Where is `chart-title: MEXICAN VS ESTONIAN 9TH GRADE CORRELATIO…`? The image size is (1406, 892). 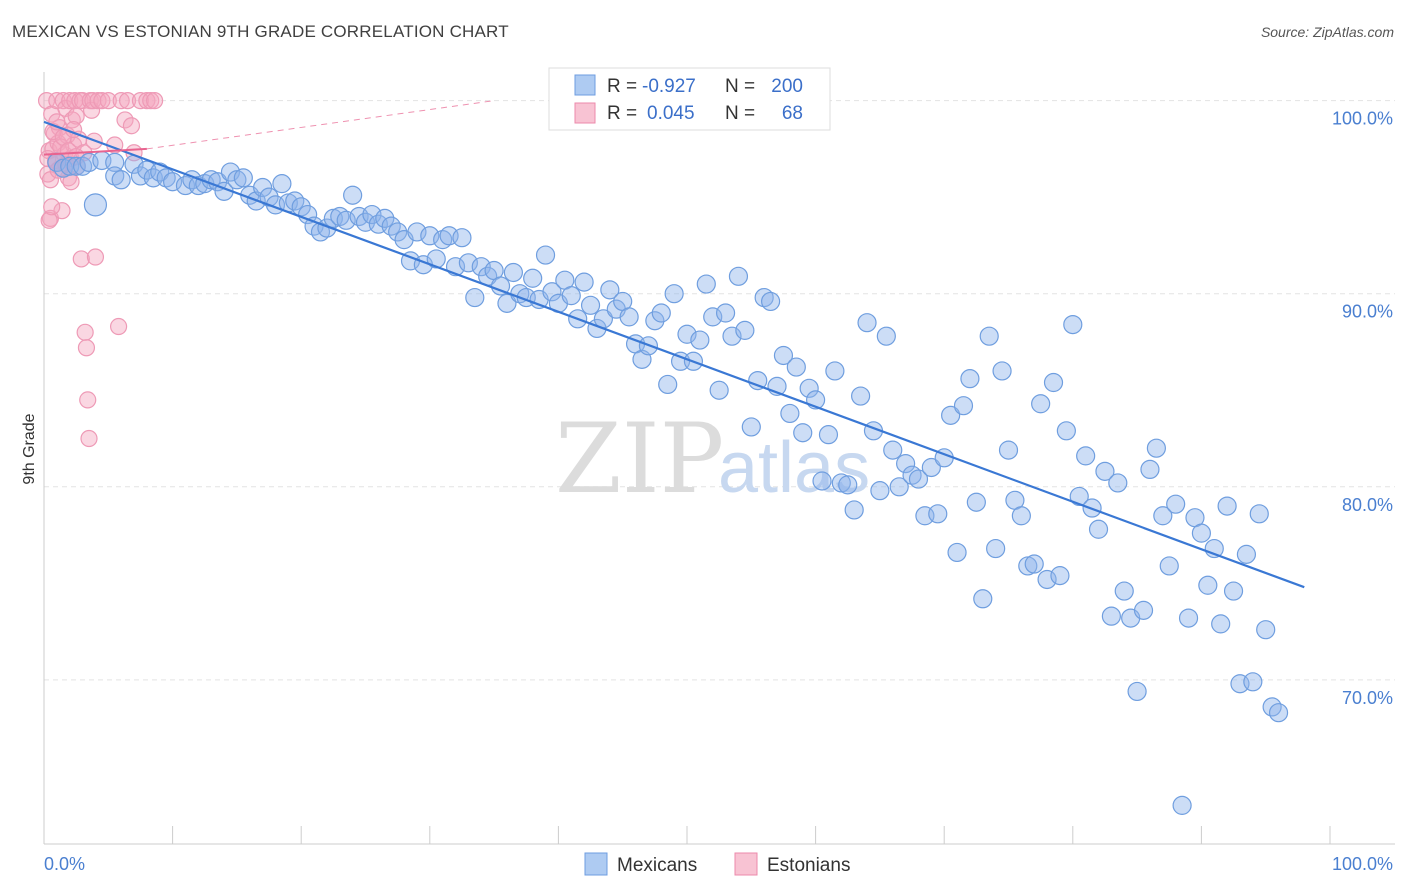 chart-title: MEXICAN VS ESTONIAN 9TH GRADE CORRELATIO… is located at coordinates (260, 31).